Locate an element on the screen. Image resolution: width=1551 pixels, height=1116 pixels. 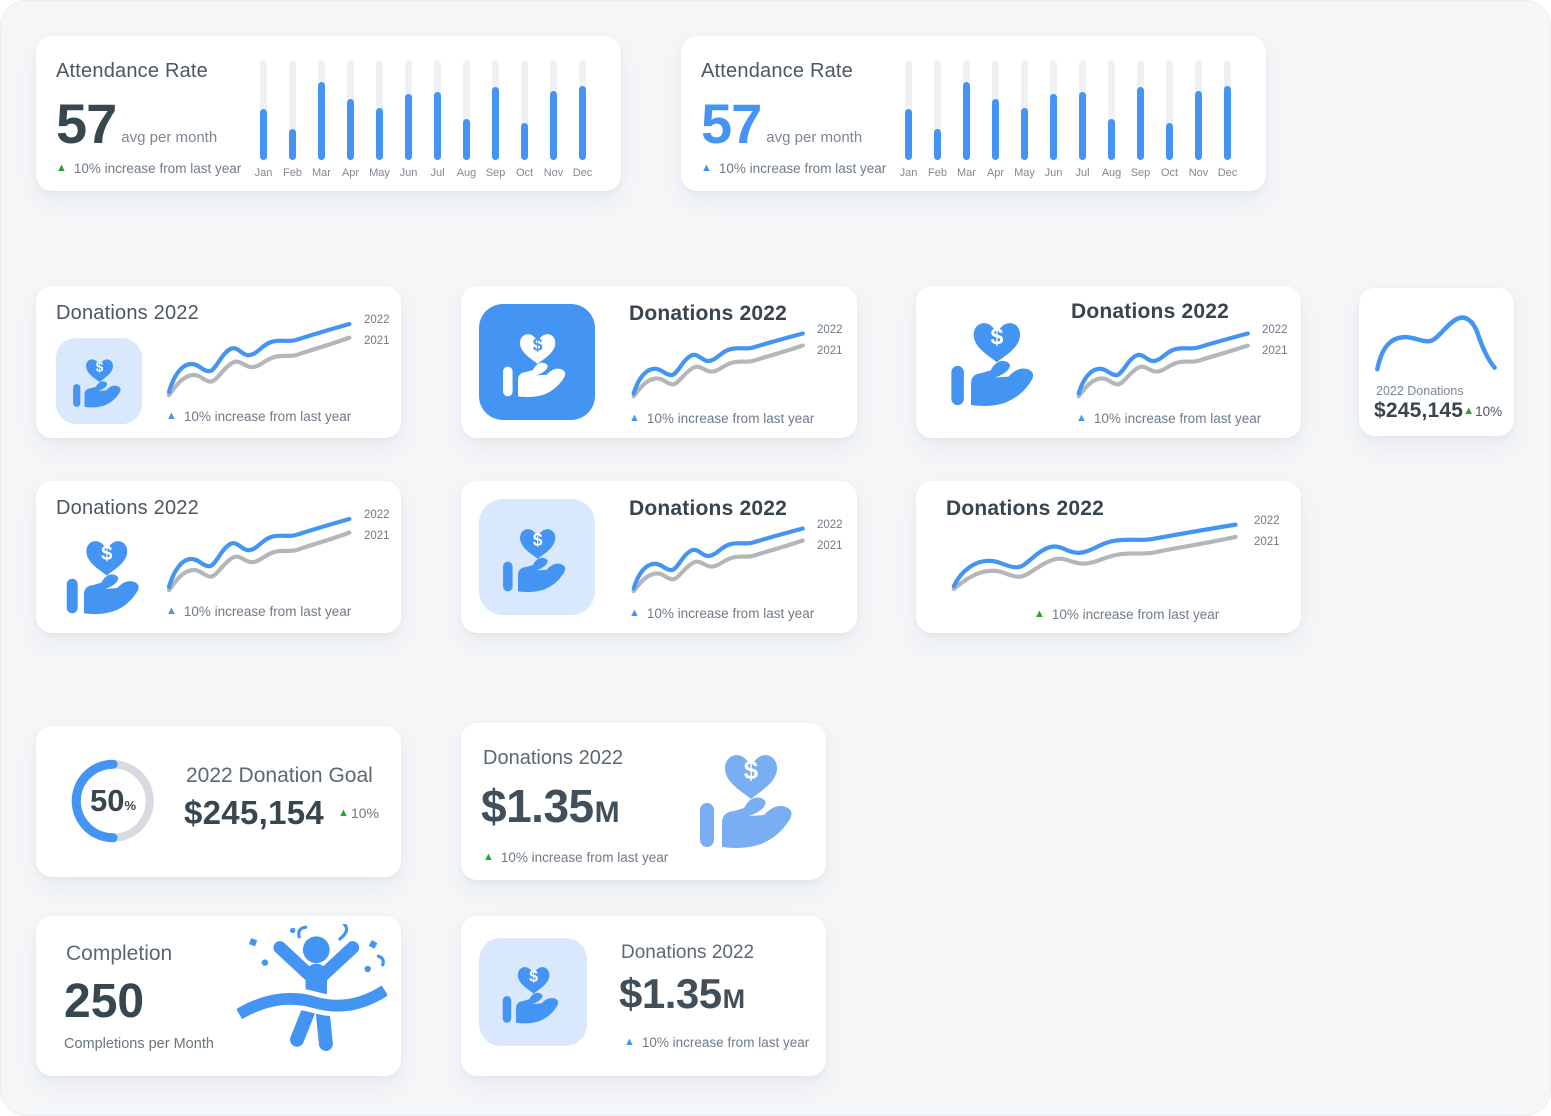
mini-donations-card: 2022 Donations $245,145 ▲ 10% is located at coordinates (1436, 362).